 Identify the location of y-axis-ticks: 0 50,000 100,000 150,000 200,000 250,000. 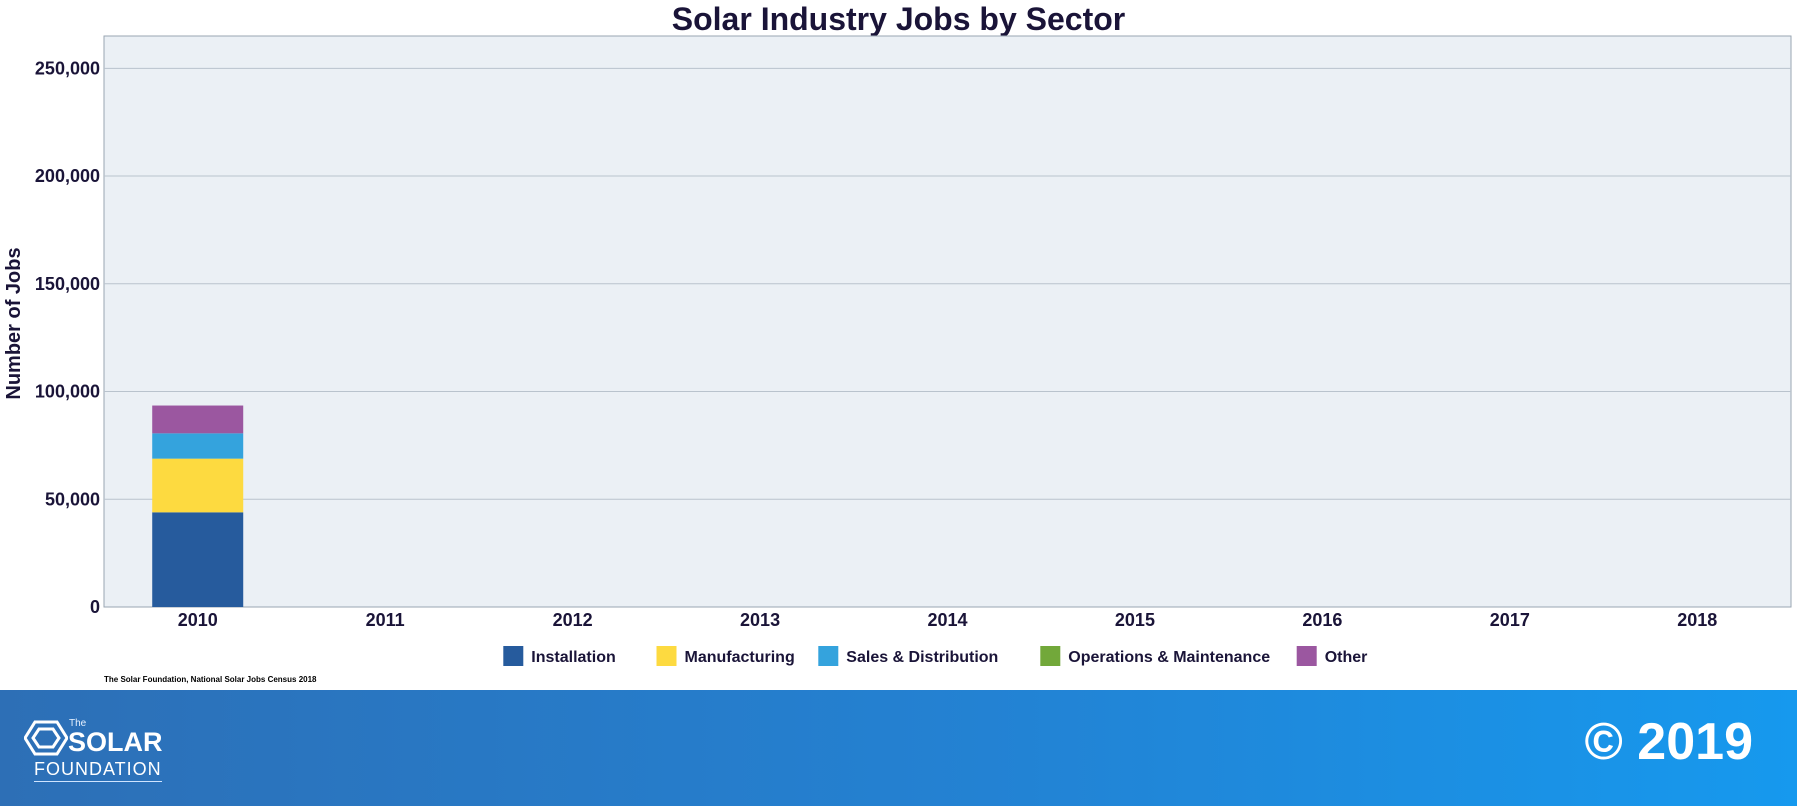
(67, 337).